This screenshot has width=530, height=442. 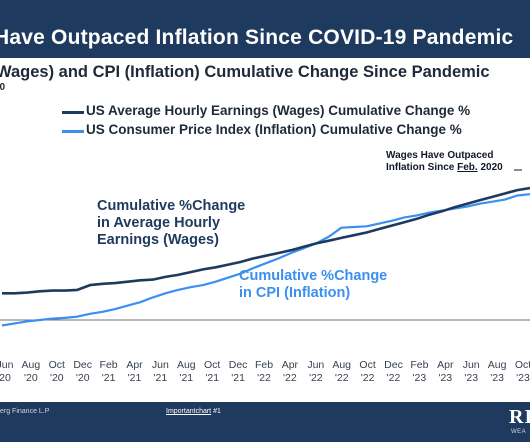 I want to click on x-tick-label: Jun '23, so click(x=471, y=372).